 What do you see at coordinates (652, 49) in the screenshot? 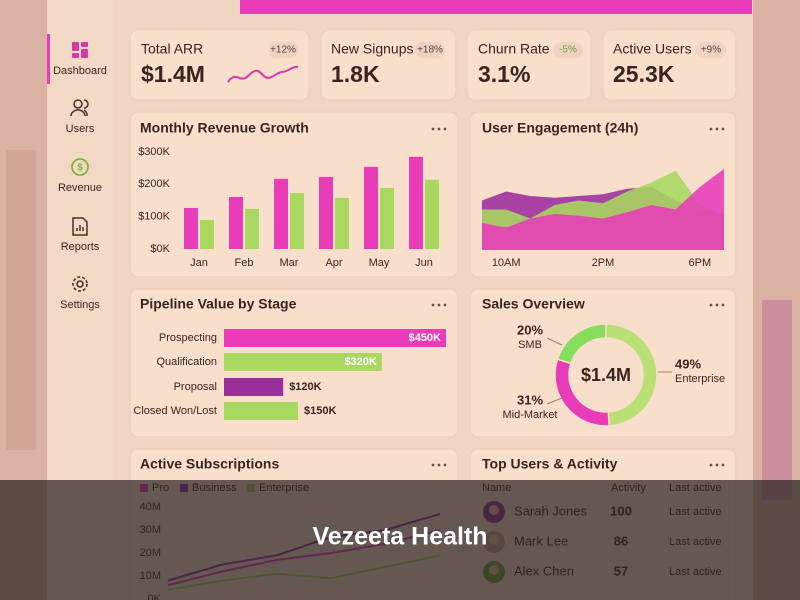
I see `kpi-label: Active Users` at bounding box center [652, 49].